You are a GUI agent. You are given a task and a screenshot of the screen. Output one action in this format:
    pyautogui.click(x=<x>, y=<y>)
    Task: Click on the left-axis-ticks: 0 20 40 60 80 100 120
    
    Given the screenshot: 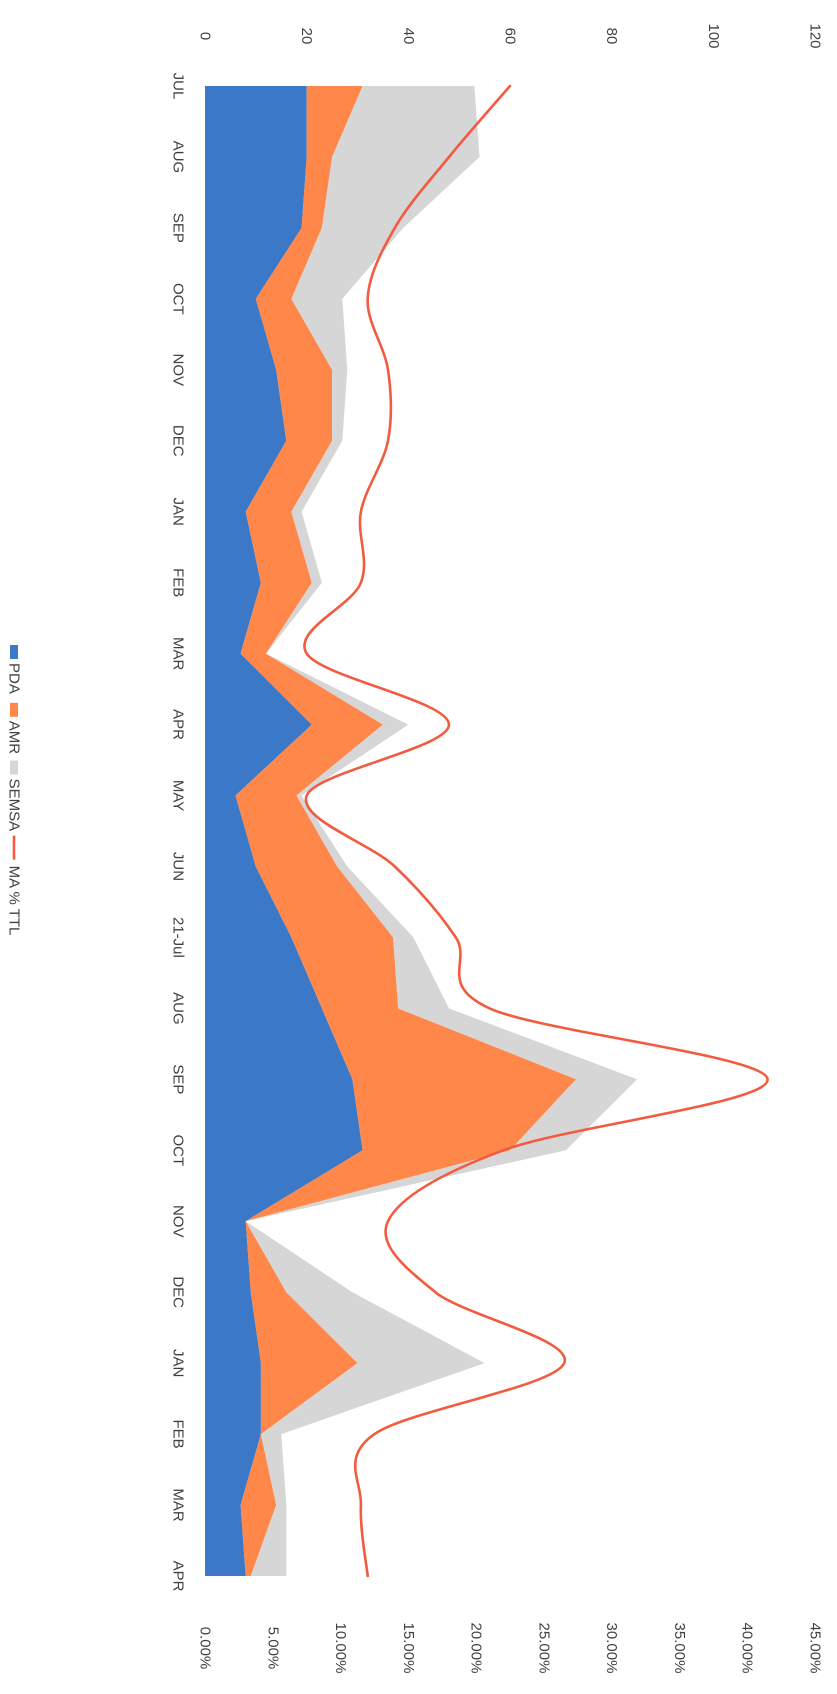 What is the action you would take?
    pyautogui.click(x=510, y=35)
    